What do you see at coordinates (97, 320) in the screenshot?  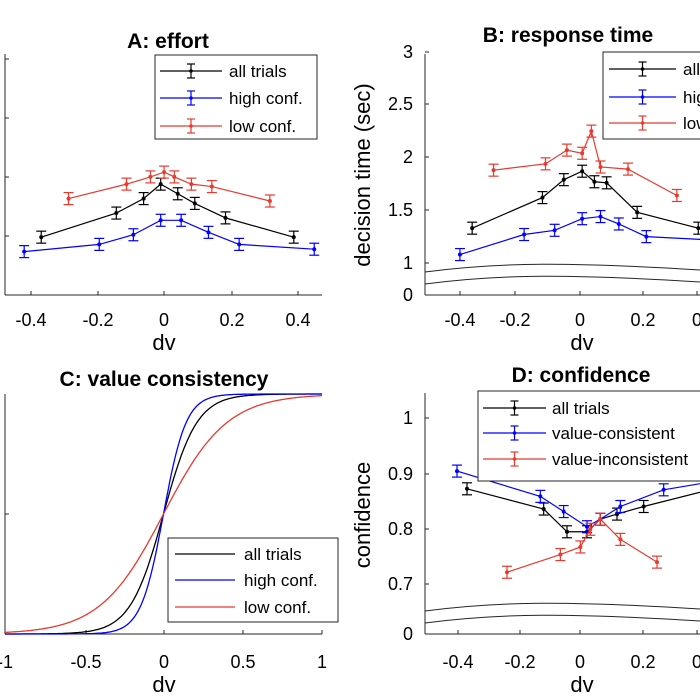 I see `panel-a-xtick-label: -0.2` at bounding box center [97, 320].